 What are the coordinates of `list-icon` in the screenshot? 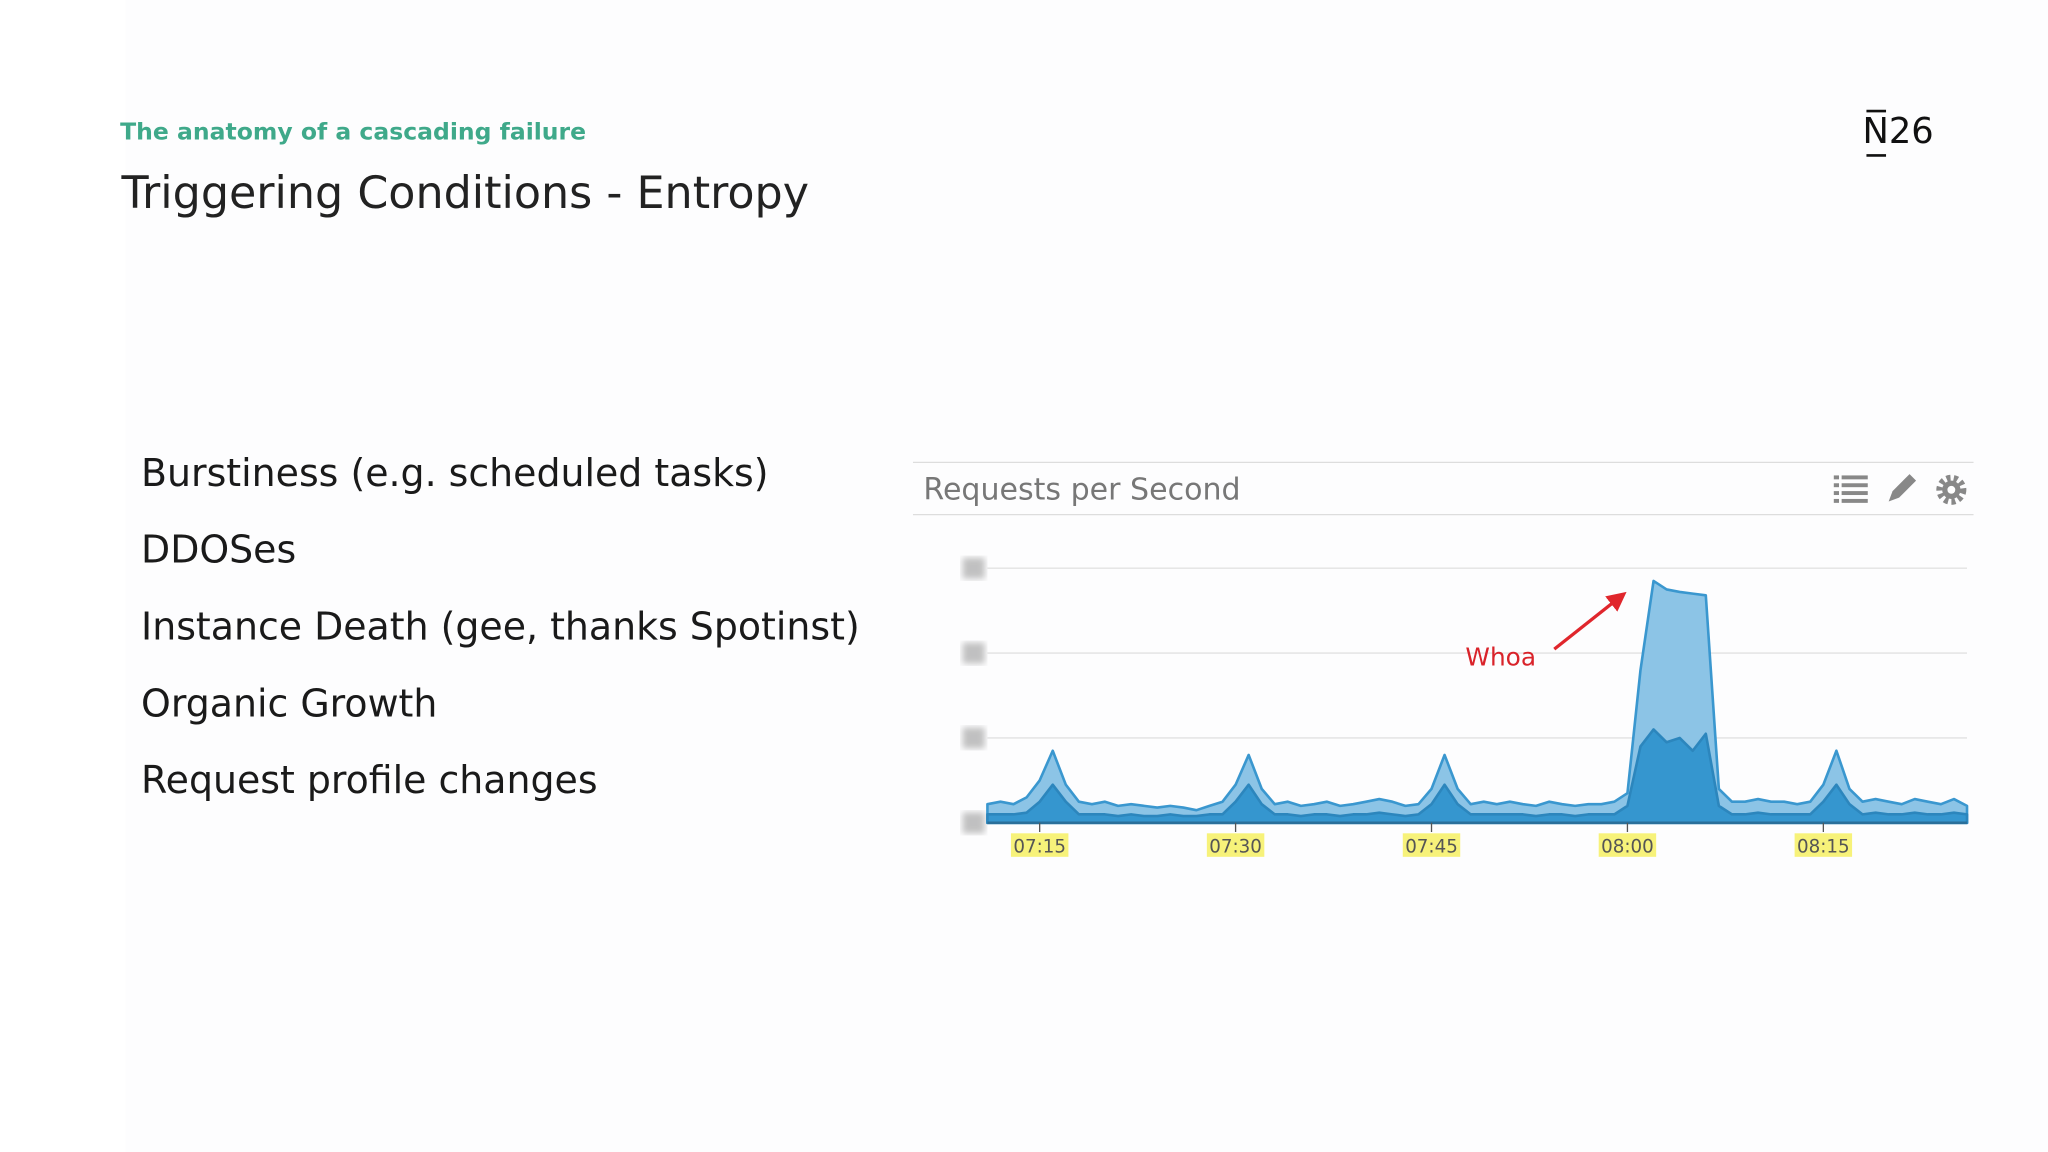 It's located at (1850, 489).